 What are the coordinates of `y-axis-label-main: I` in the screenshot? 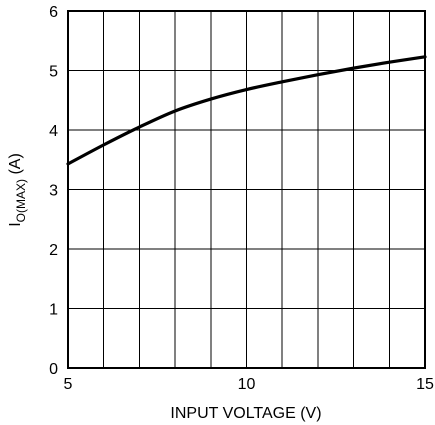 It's located at (15, 224).